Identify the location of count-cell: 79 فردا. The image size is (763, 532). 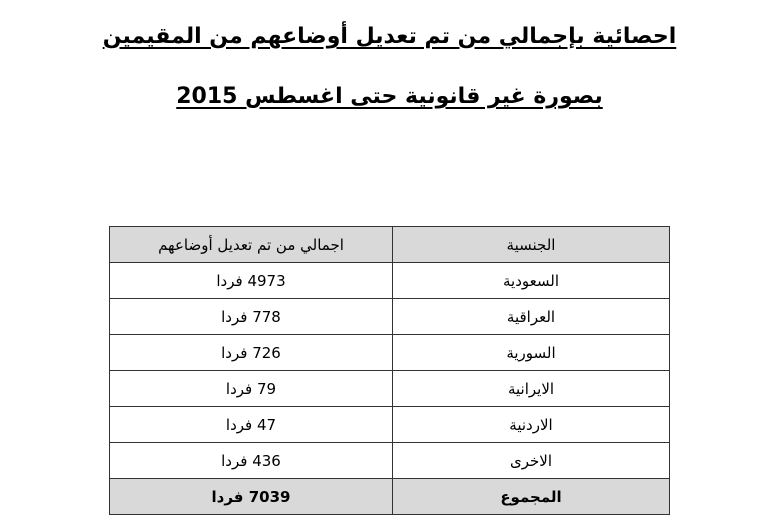
(251, 388).